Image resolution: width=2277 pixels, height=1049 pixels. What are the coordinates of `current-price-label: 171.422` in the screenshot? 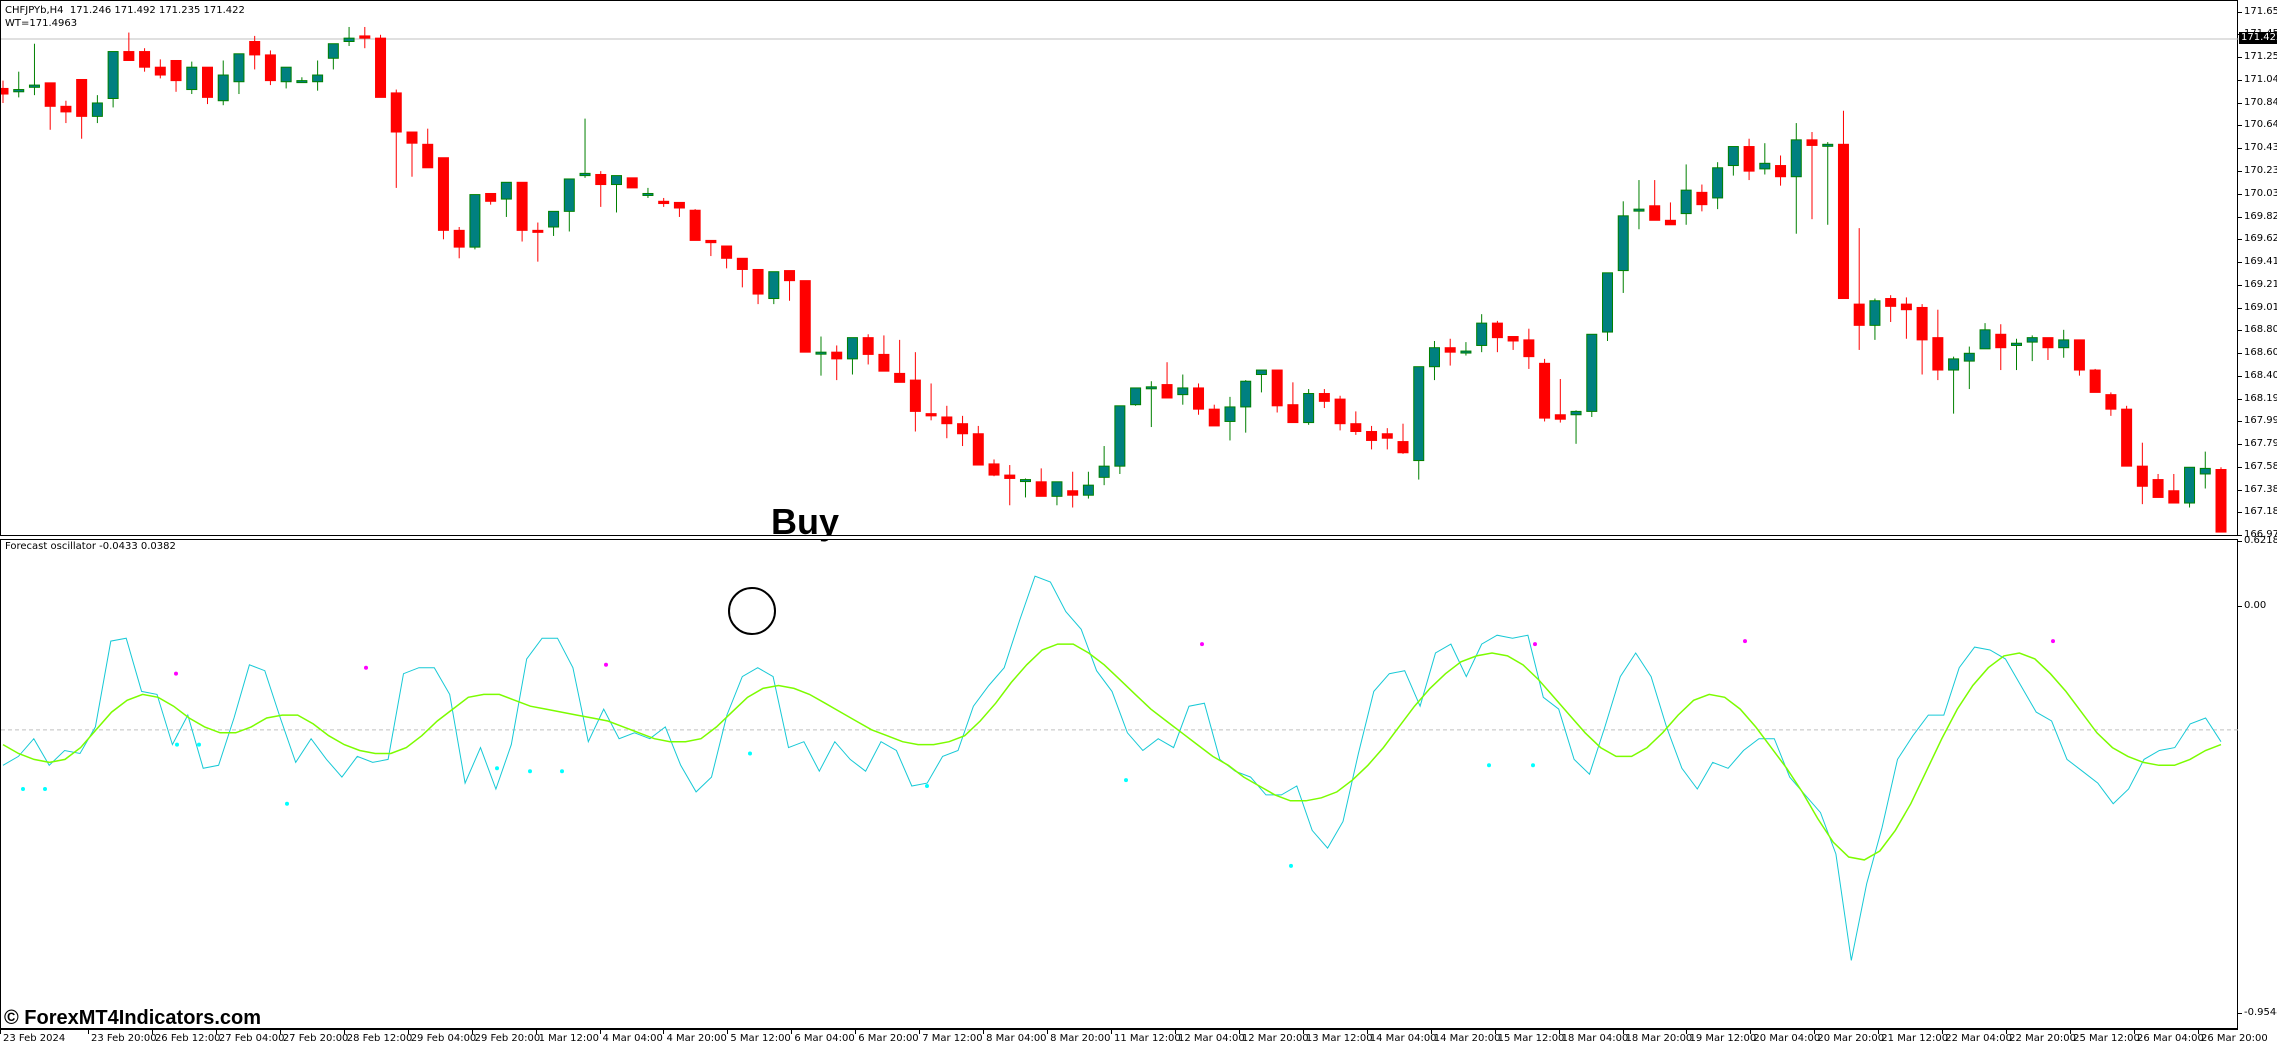 It's located at (2258, 38).